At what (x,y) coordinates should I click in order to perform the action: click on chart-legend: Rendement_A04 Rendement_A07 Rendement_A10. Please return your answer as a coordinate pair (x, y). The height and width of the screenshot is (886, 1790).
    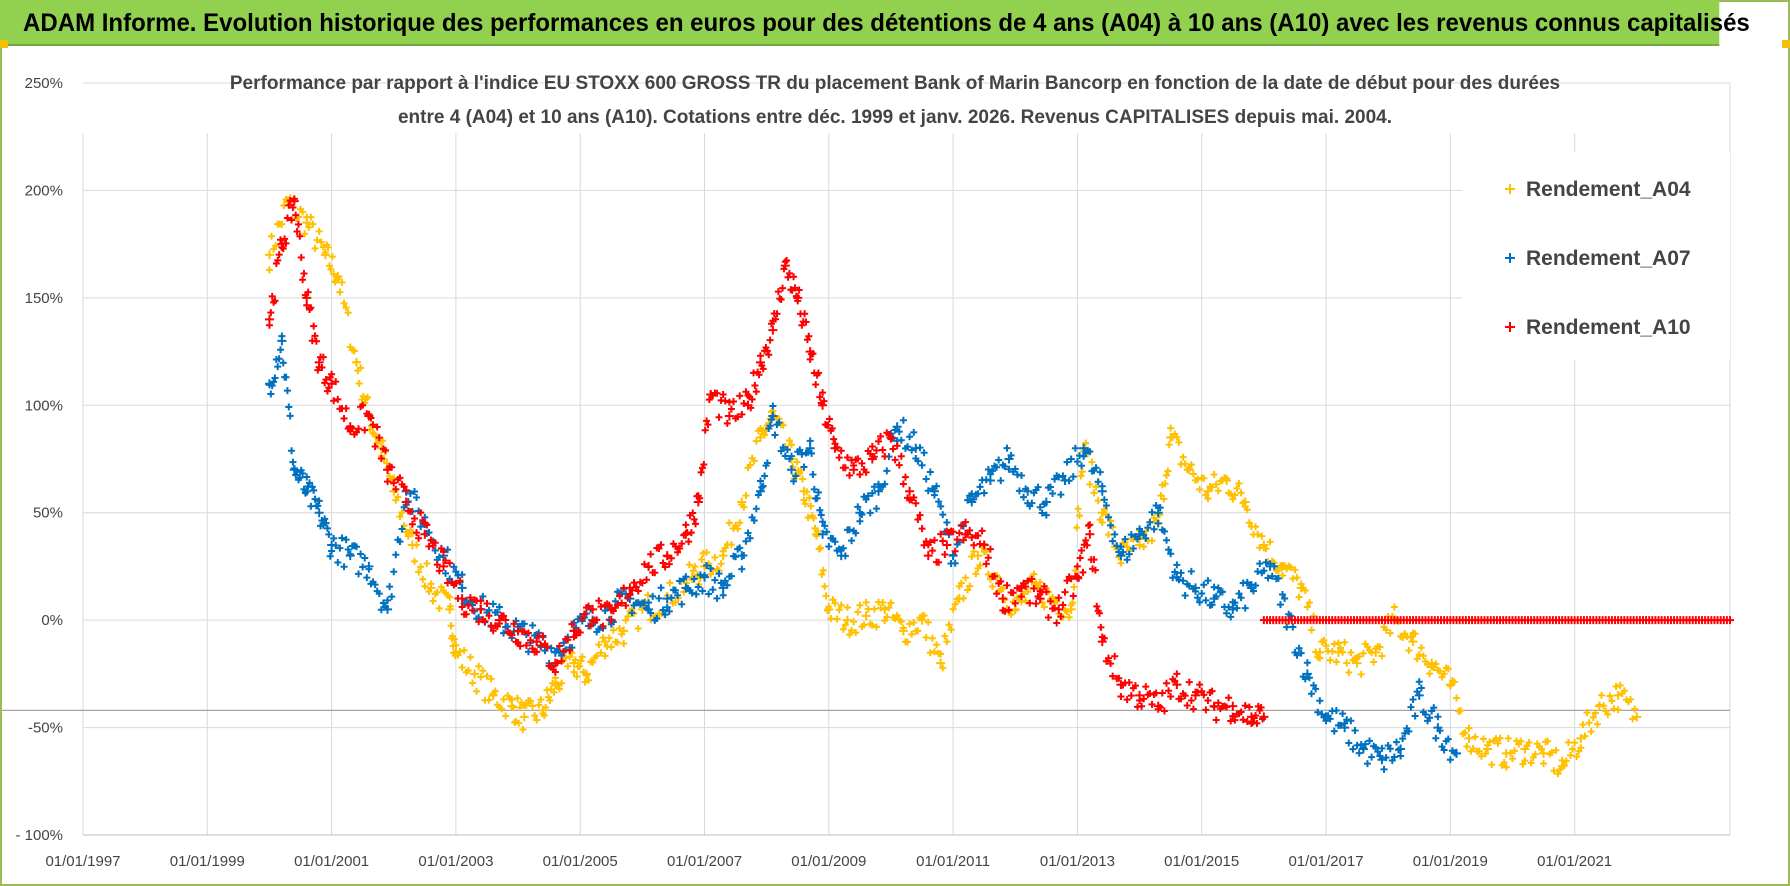
    Looking at the image, I should click on (1598, 258).